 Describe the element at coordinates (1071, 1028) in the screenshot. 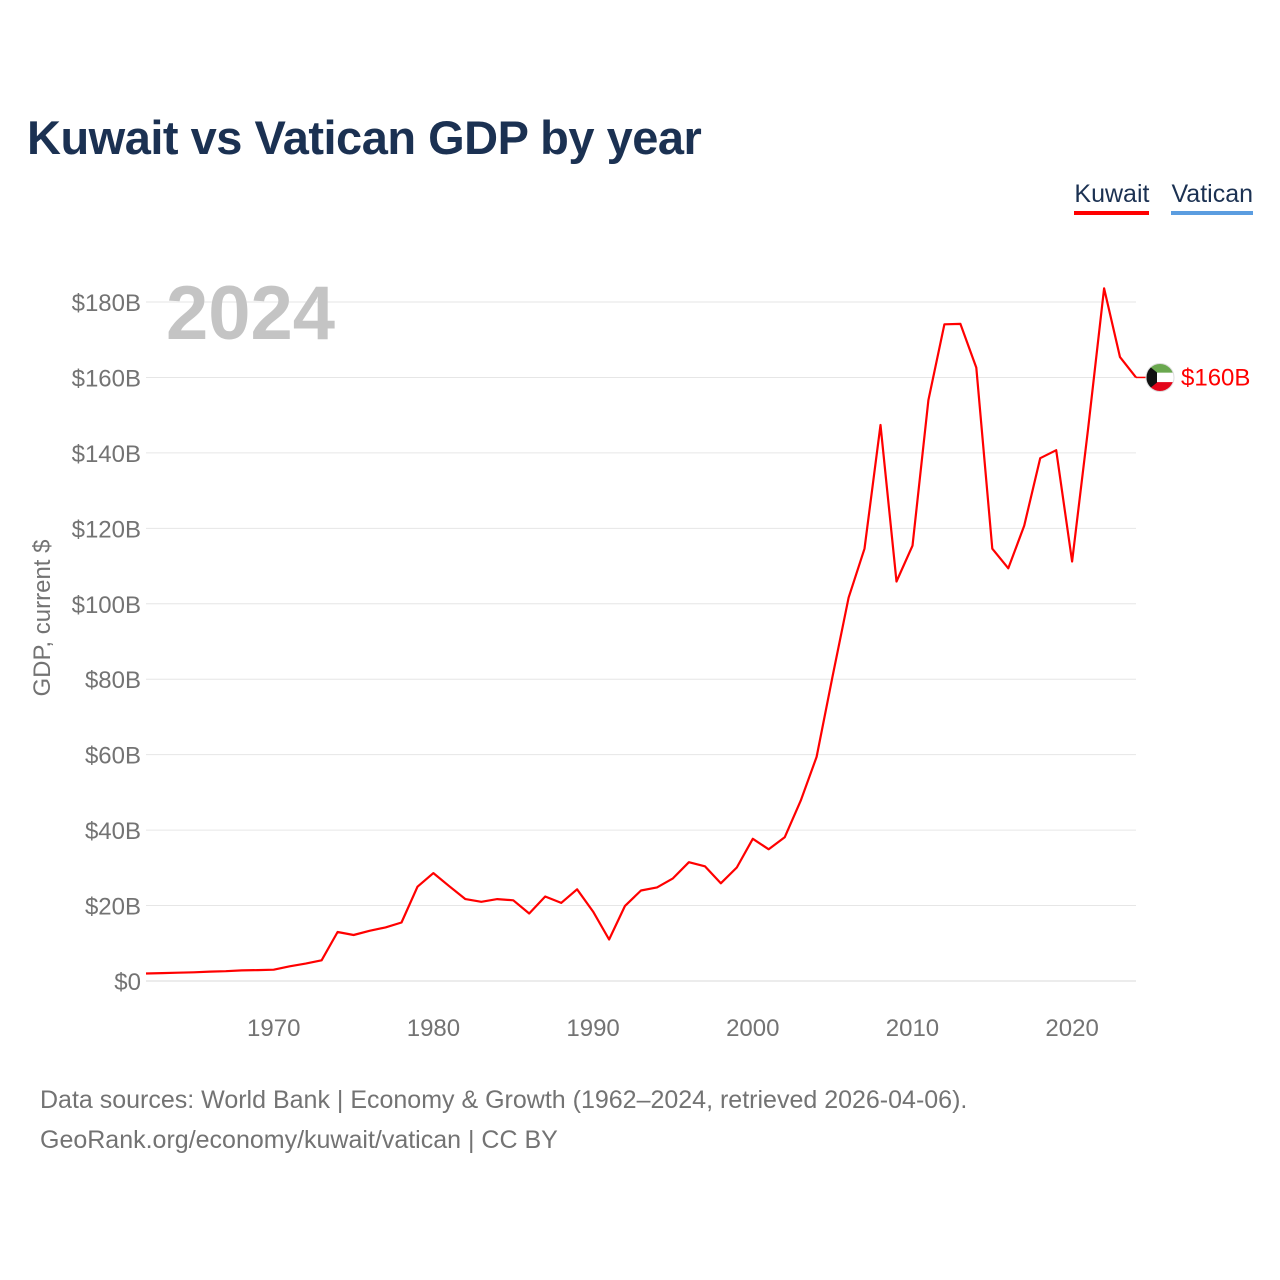

I see `x-tick-label: 2020` at that location.